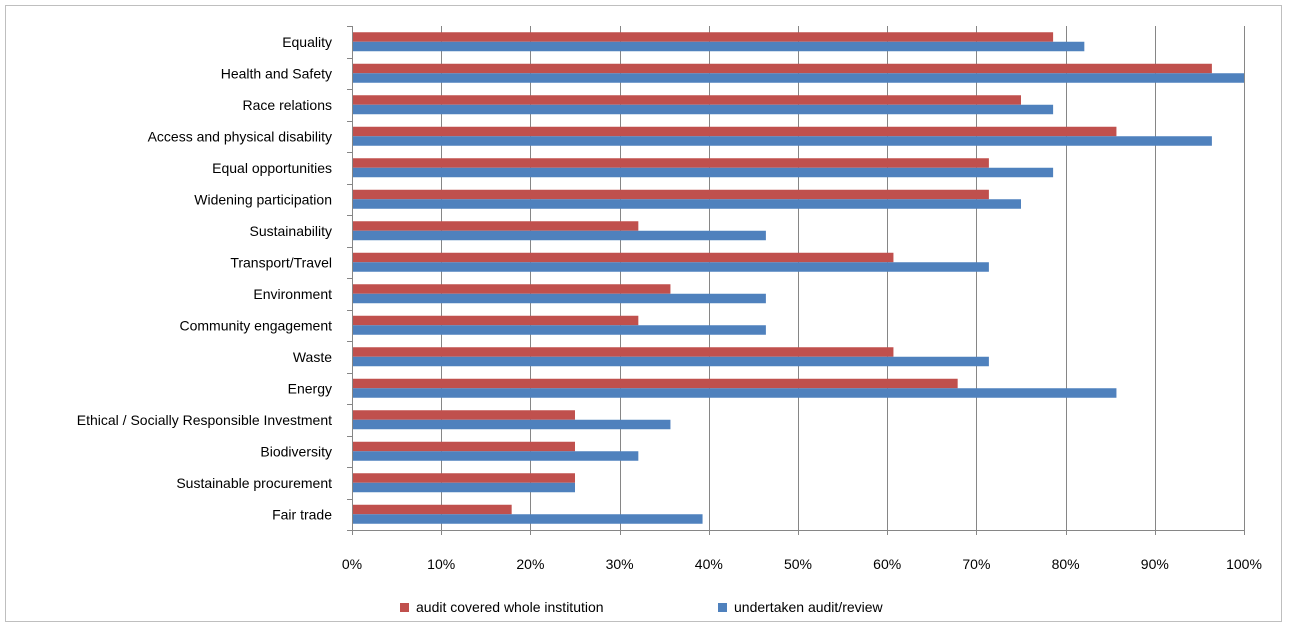  I want to click on x-tick-label: 0%, so click(352, 564).